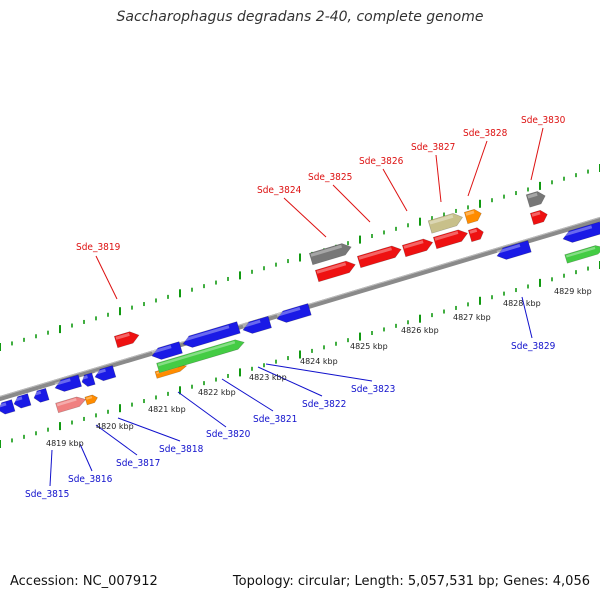  I want to click on gene-label-sde-3819: Sde_3819, so click(98, 247).